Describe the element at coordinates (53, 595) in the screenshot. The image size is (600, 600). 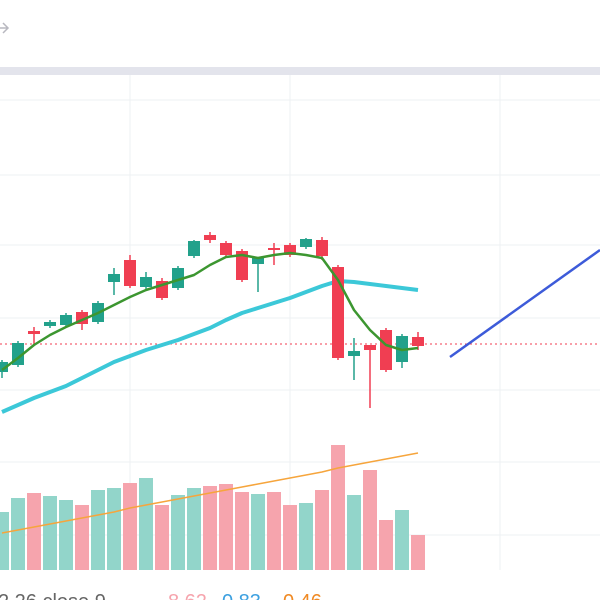
I see `legend-ohlc: 2.26 close 9` at that location.